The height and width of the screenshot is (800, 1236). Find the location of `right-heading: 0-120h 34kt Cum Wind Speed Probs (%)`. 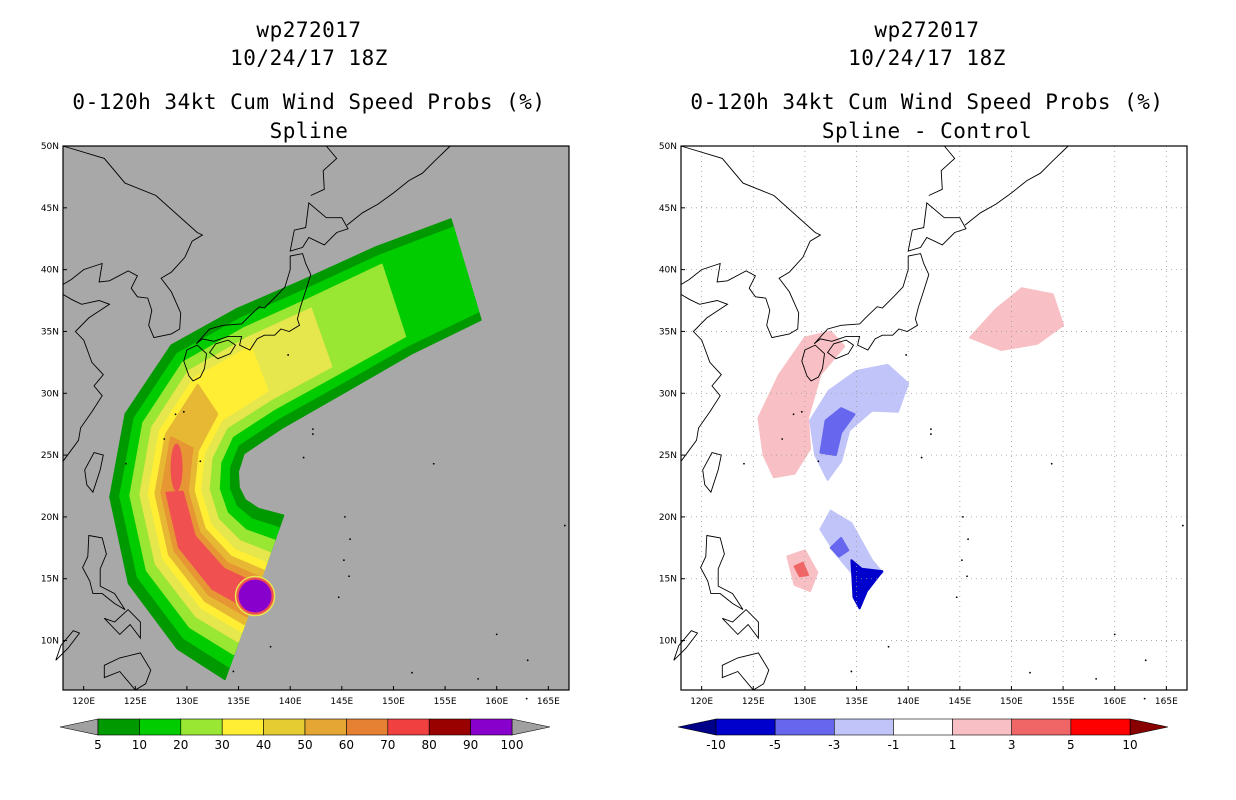

right-heading: 0-120h 34kt Cum Wind Speed Probs (%) is located at coordinates (927, 102).